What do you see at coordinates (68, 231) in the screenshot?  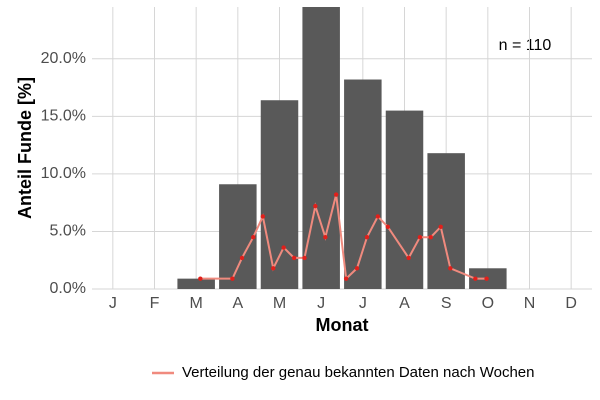 I see `y-tick-label: 5.0%` at bounding box center [68, 231].